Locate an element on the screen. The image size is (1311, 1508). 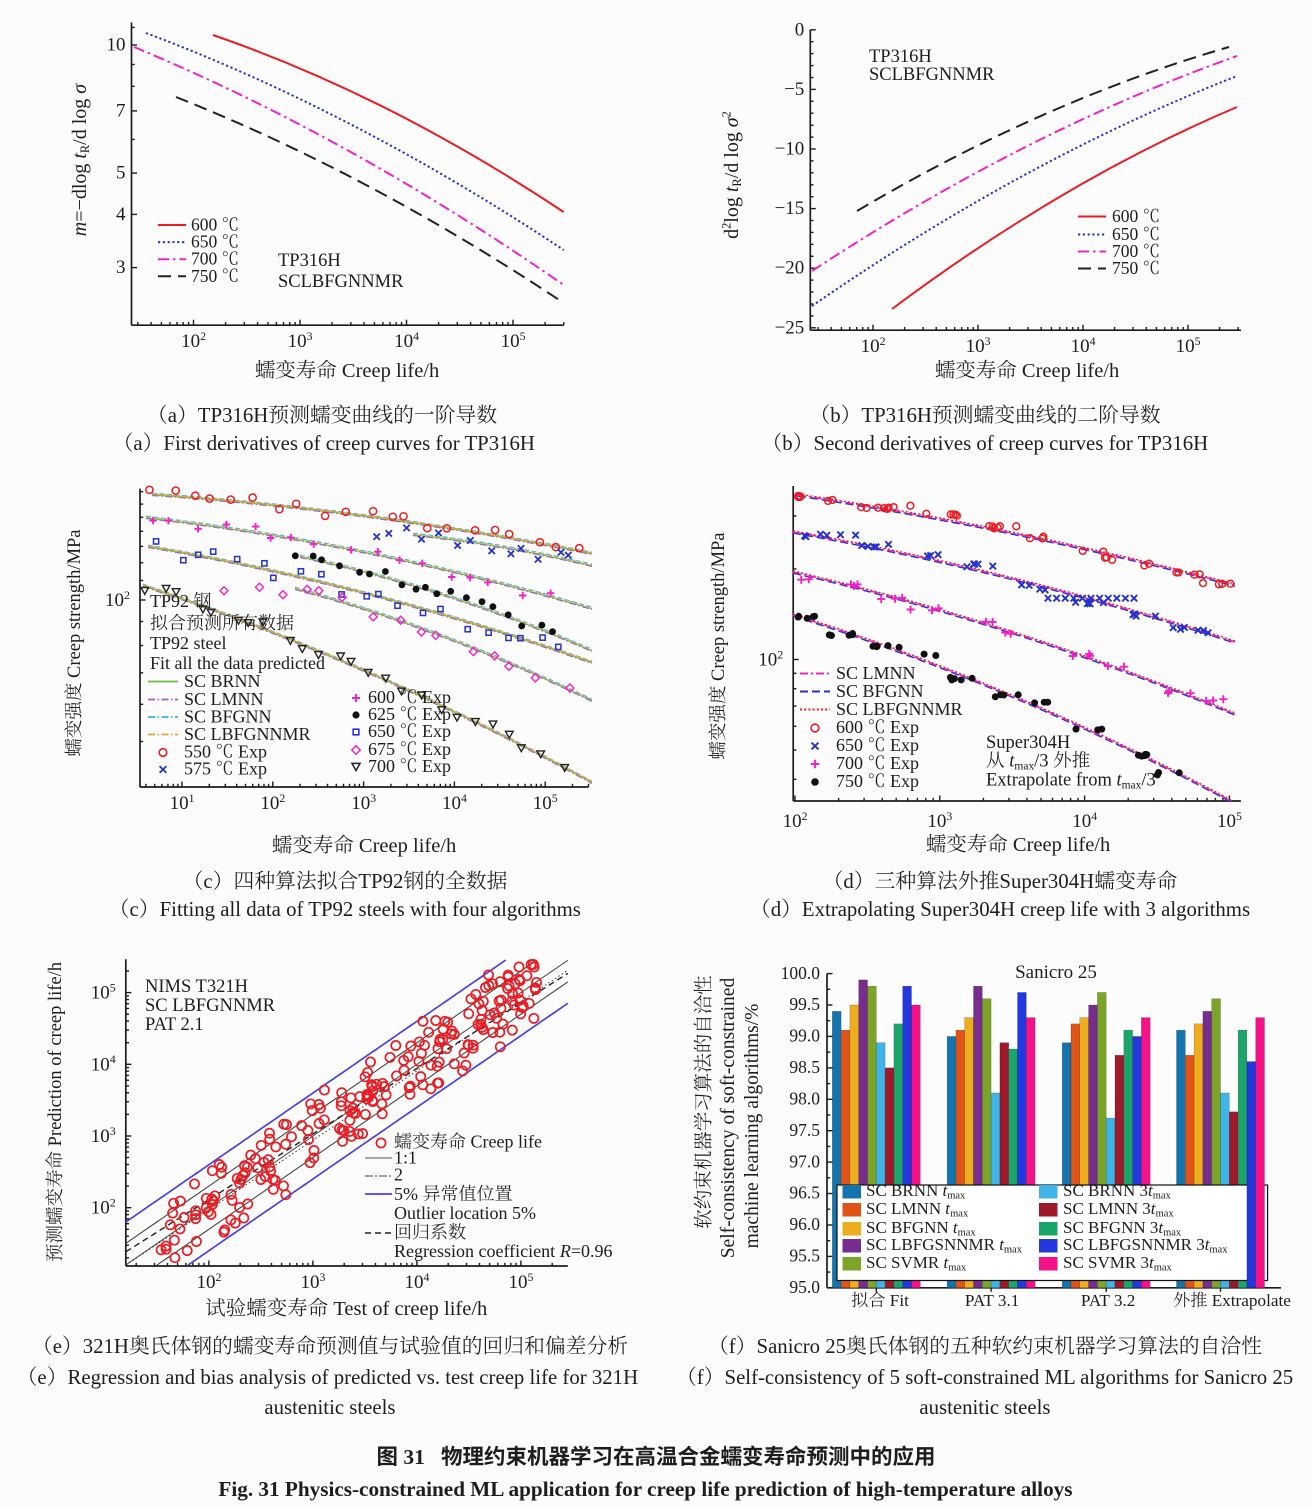
svg-text: NIMS T321H is located at coordinates (196, 987).